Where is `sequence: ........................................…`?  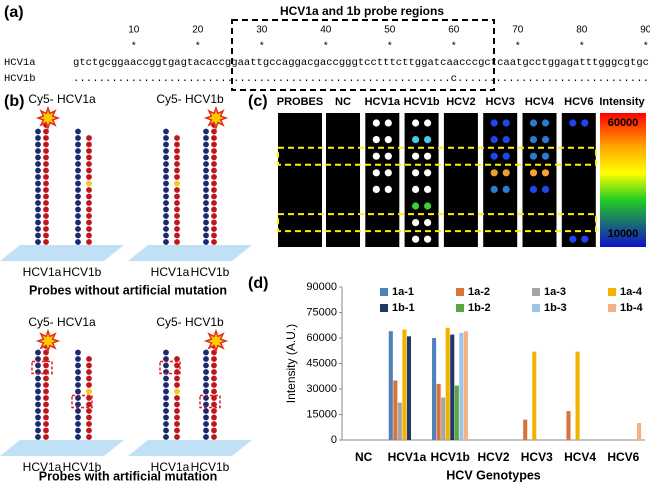 sequence: ........................................… is located at coordinates (361, 79).